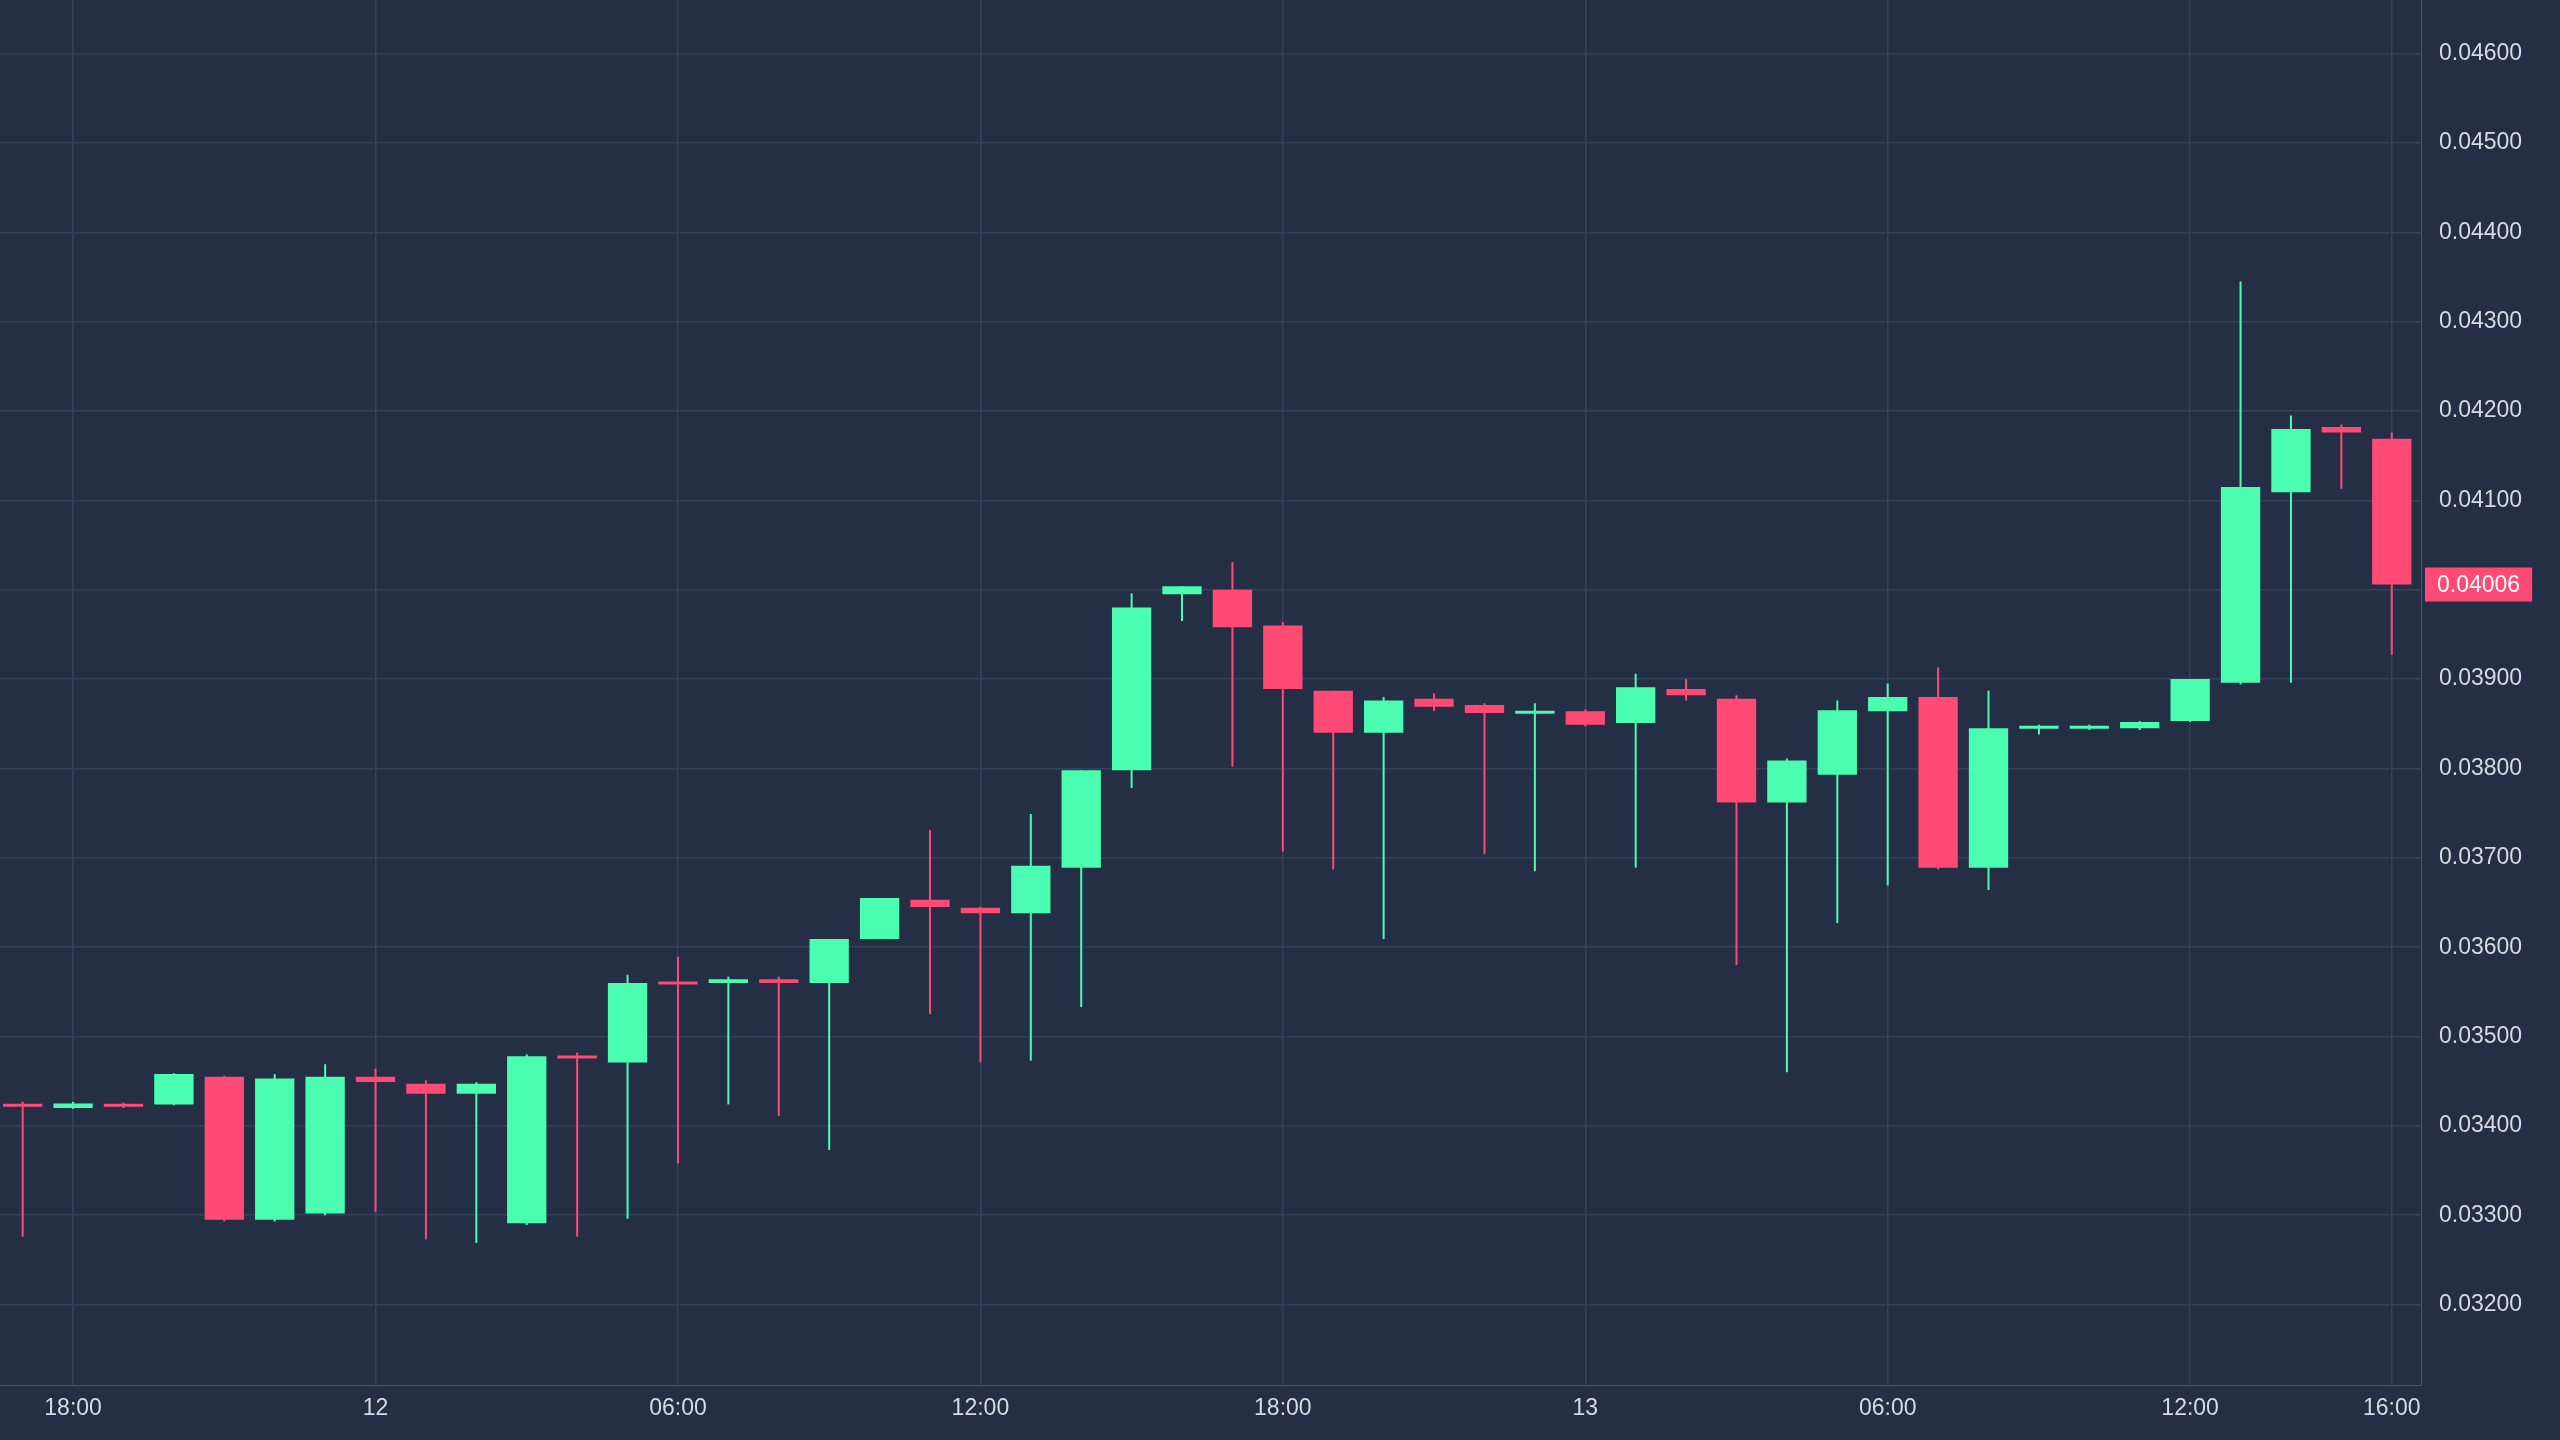 The image size is (2560, 1440). What do you see at coordinates (2481, 141) in the screenshot?
I see `y-tick-label: 0.04500` at bounding box center [2481, 141].